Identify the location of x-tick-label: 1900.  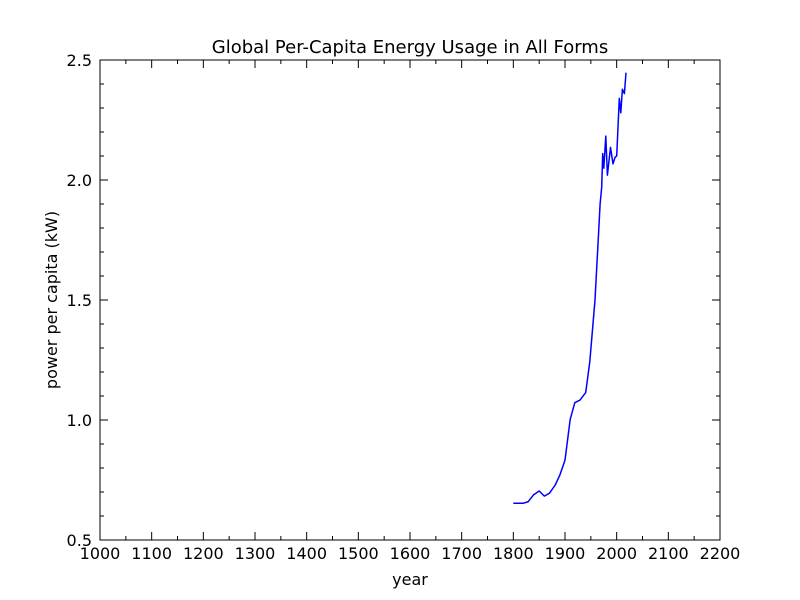
(565, 553).